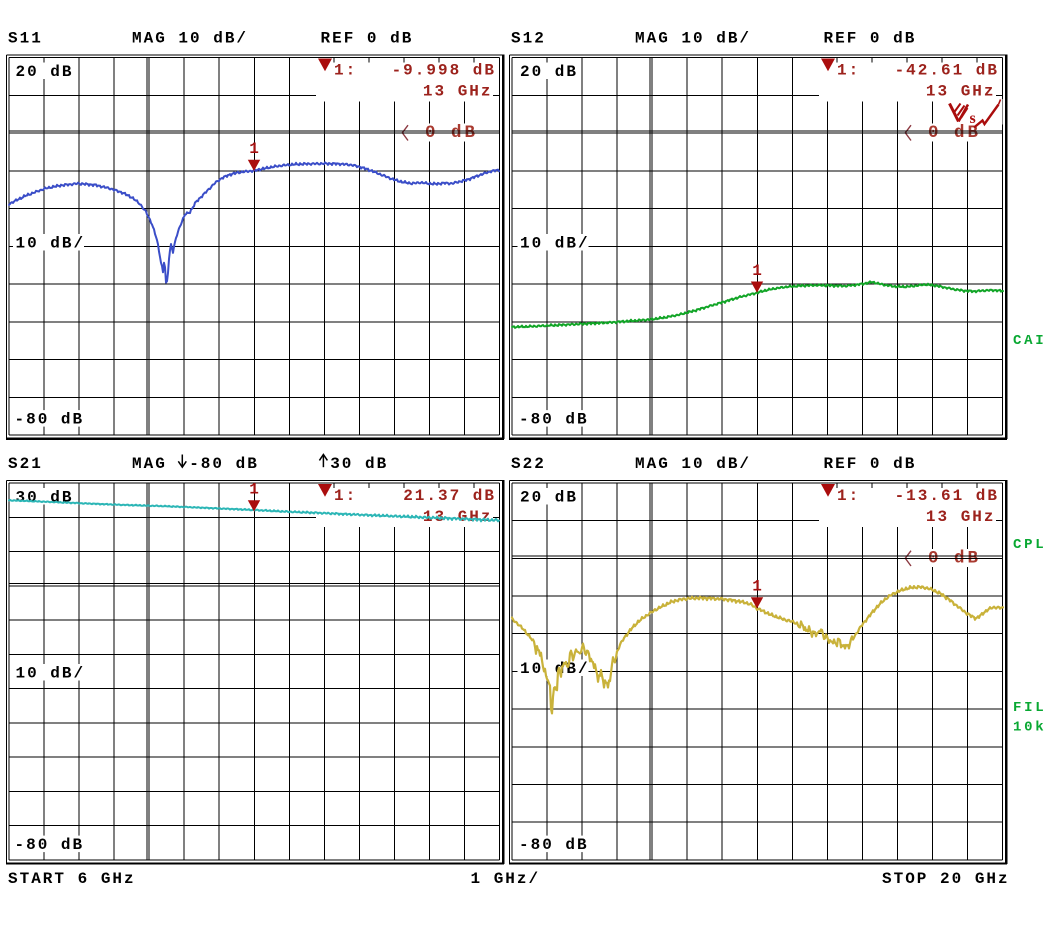 This screenshot has height=937, width=1058. Describe the element at coordinates (1029, 728) in the screenshot. I see `svg-text: 10k` at that location.